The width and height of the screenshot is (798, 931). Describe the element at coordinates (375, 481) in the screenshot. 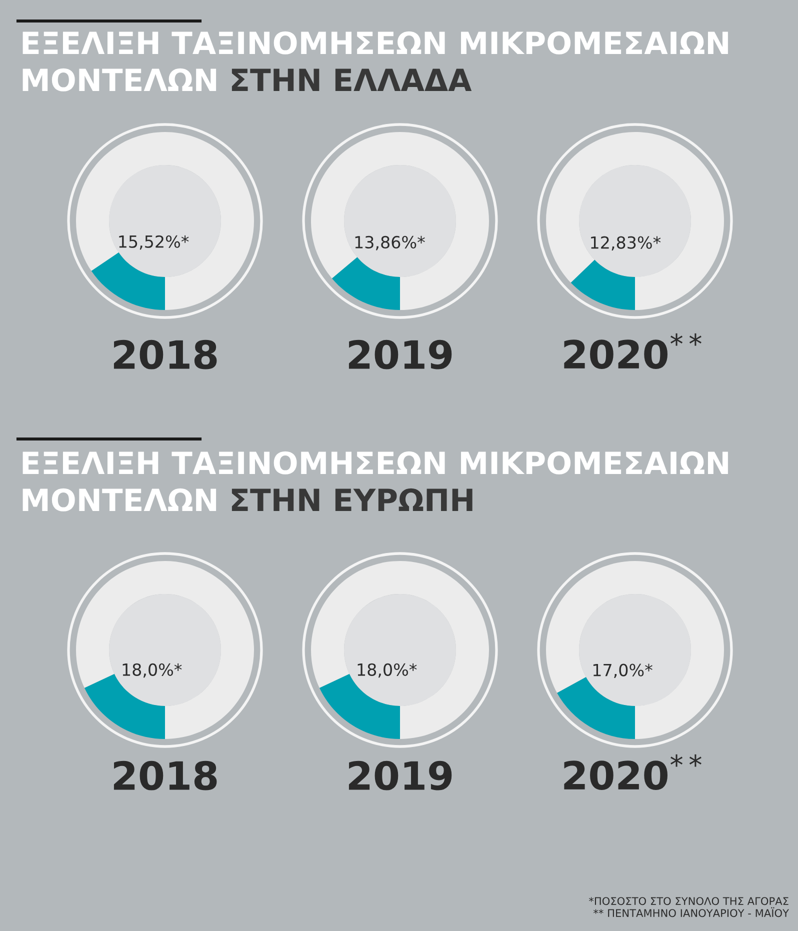

I see `text: ΕΞΕΛΙΞΗ ΤΑΞΙΝΟΜΗΣΕΩΝ ΜΙΚΡΟΜΕΣΑΙΩΝ ΜΟΝΤΕΛΩΝ ΣΤΗΝ ΕΥΡΩΠΗ` at that location.